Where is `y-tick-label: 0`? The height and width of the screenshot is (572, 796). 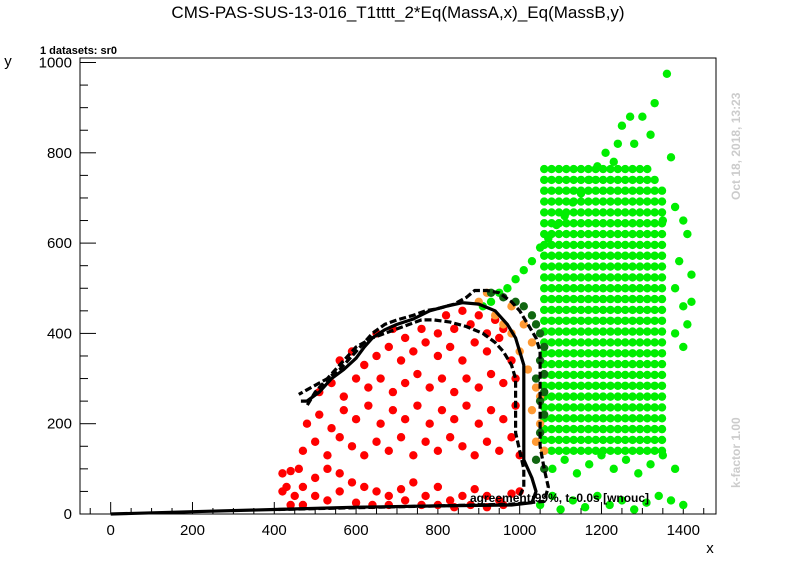 y-tick-label: 0 is located at coordinates (68, 514).